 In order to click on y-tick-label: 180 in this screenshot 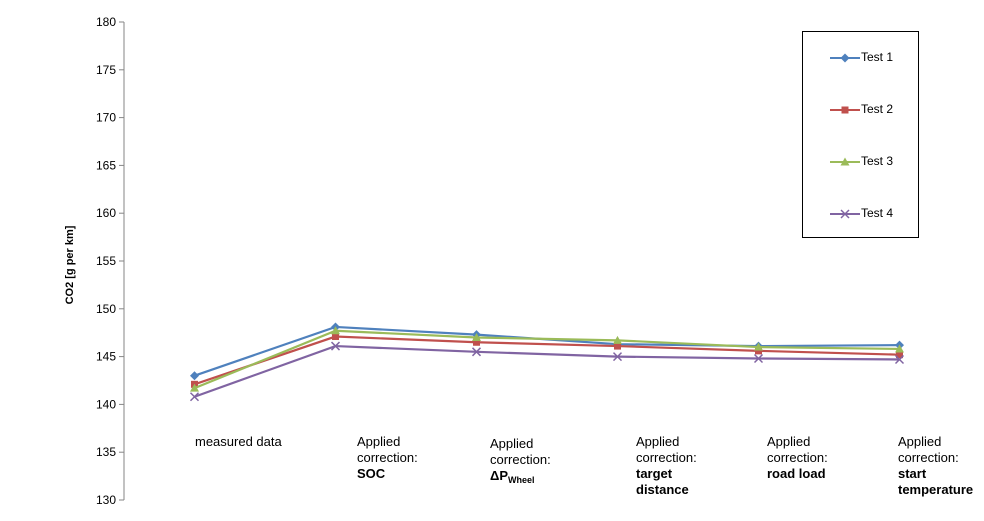, I will do `click(106, 22)`.